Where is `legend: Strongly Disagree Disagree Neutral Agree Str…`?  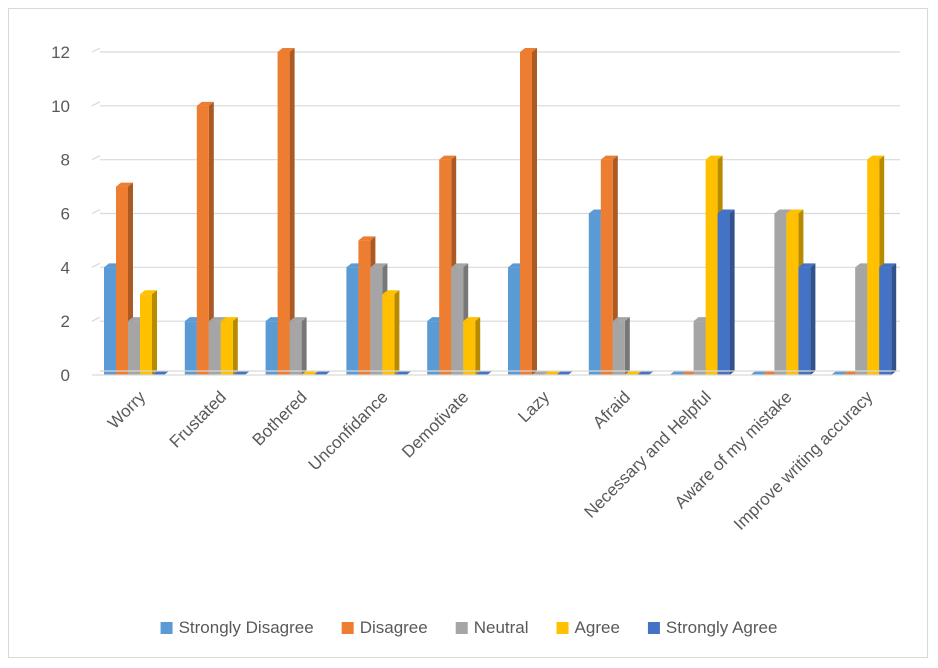 legend: Strongly Disagree Disagree Neutral Agree Str… is located at coordinates (468, 627).